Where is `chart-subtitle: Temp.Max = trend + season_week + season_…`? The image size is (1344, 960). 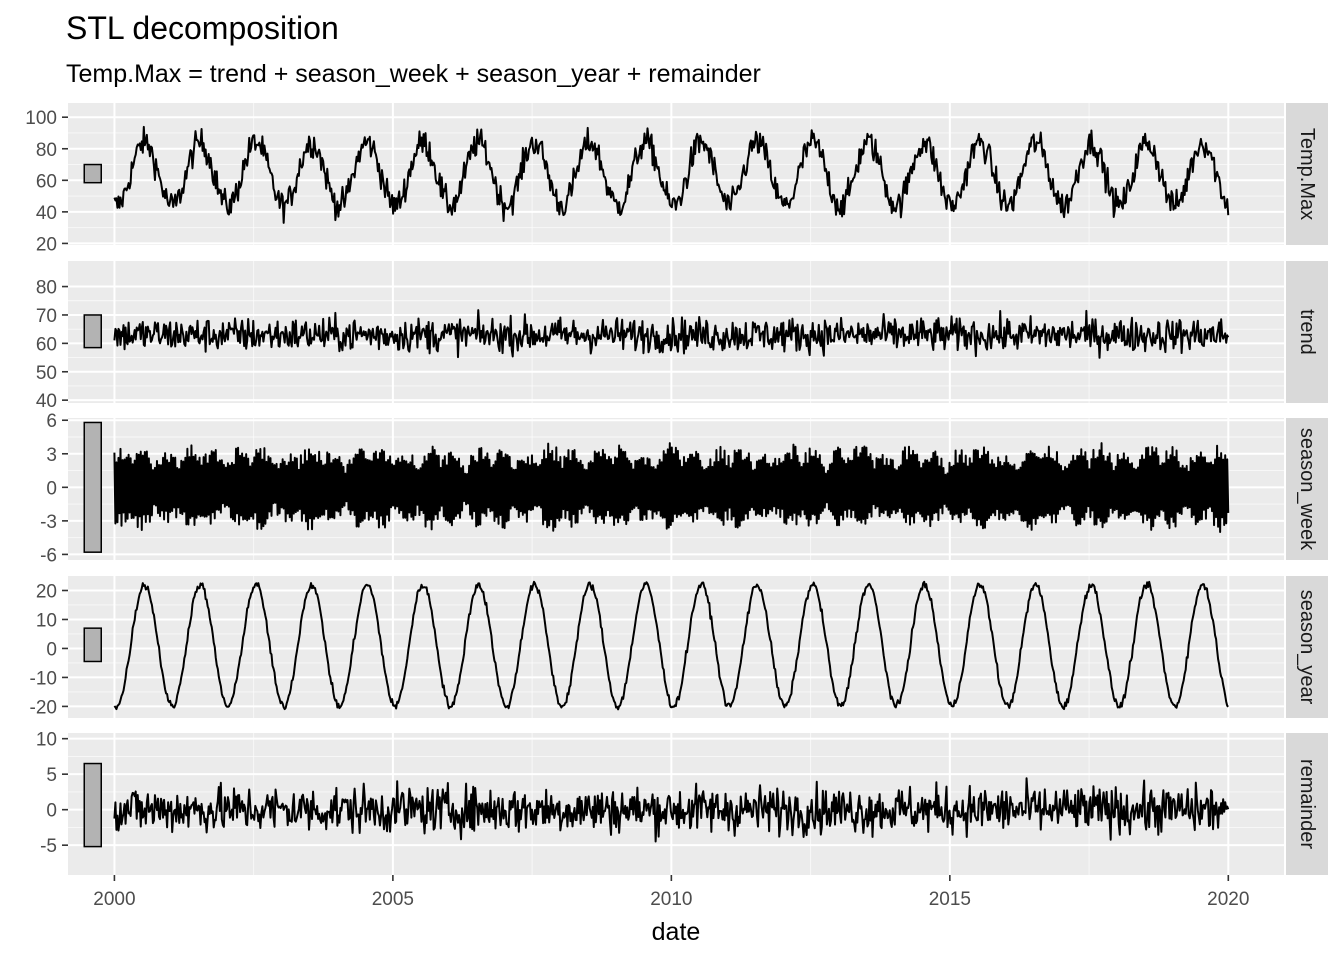 chart-subtitle: Temp.Max = trend + season_week + season_… is located at coordinates (413, 74).